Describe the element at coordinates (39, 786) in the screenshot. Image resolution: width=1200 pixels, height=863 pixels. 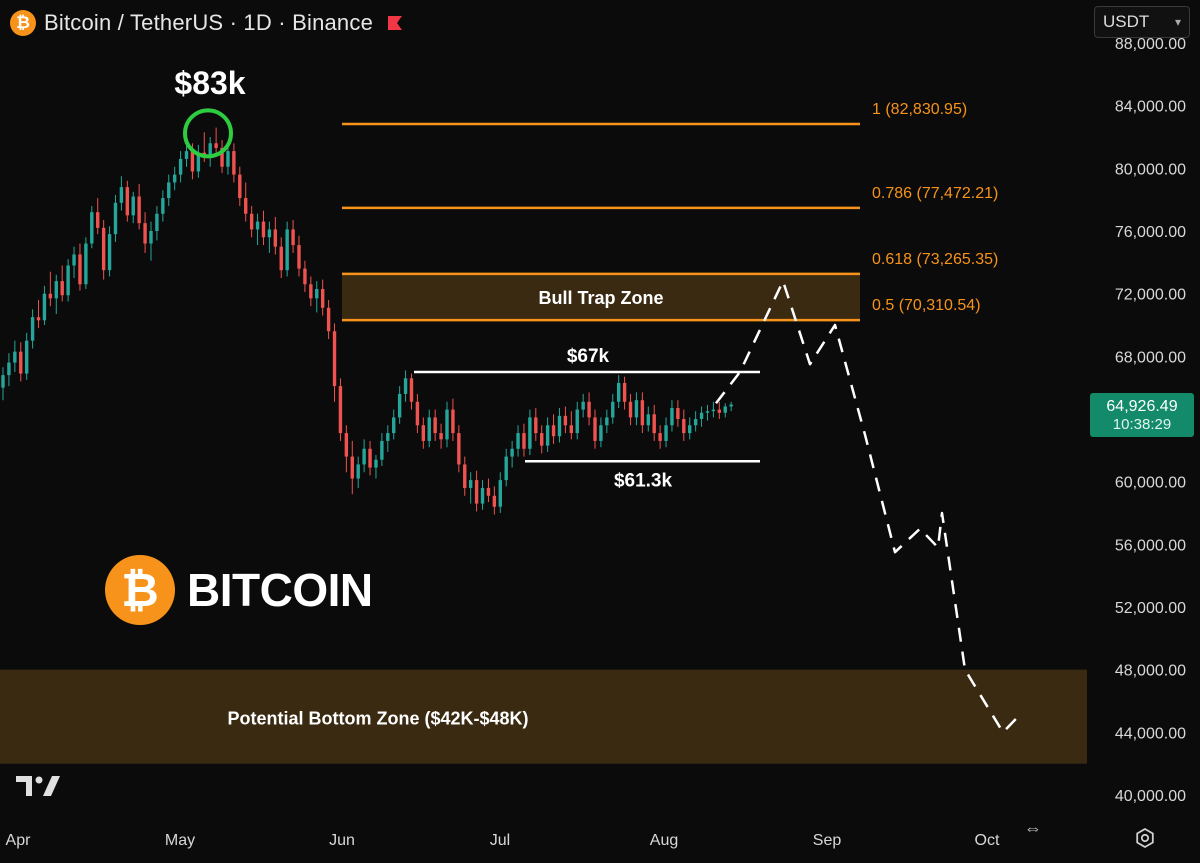
I see `tradingview-logo-icon` at that location.